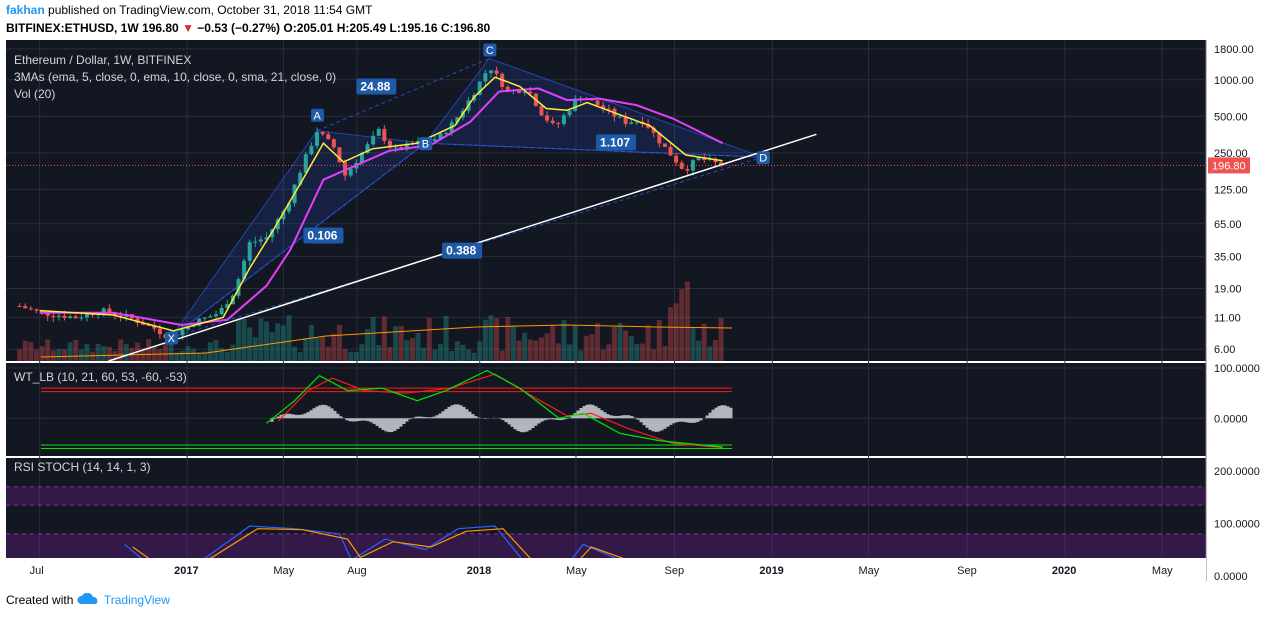 The height and width of the screenshot is (618, 1274). I want to click on time-tick-label: Jul, so click(37, 571).